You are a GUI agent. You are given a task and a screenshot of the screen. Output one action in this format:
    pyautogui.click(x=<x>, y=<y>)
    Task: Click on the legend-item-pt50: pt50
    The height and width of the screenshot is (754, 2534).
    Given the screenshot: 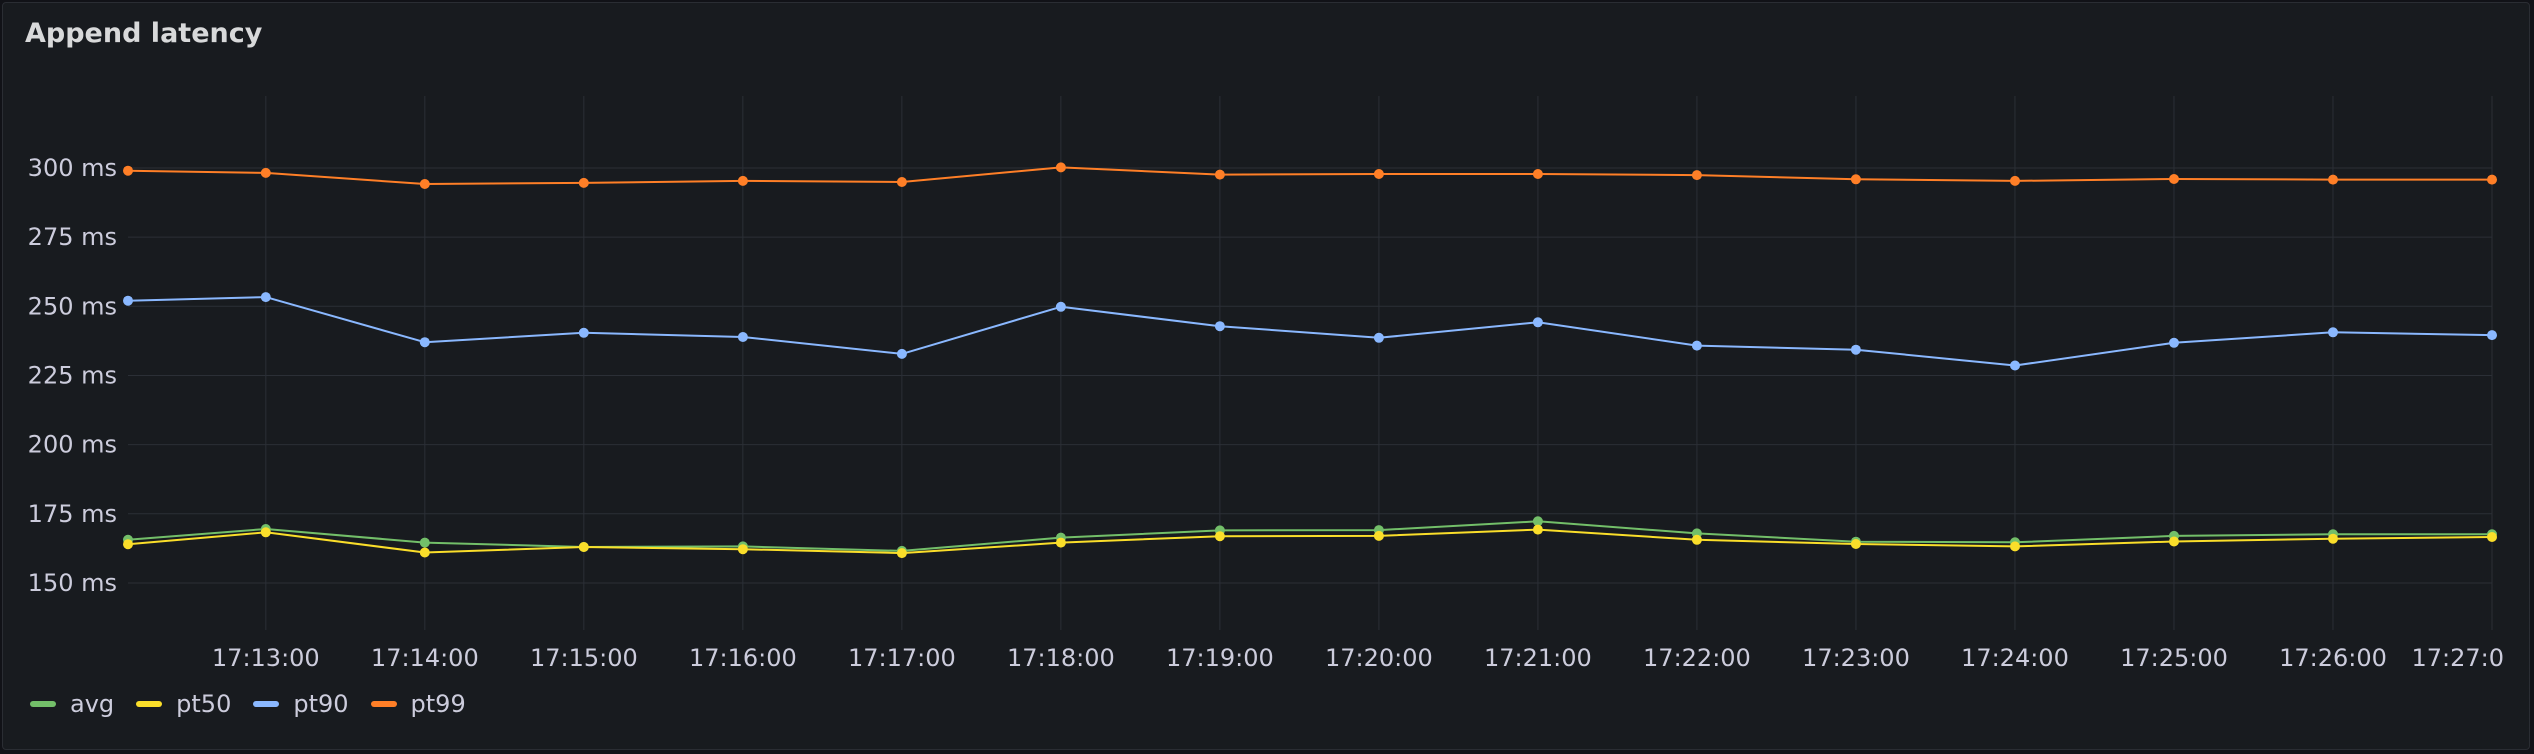 What is the action you would take?
    pyautogui.click(x=183, y=704)
    